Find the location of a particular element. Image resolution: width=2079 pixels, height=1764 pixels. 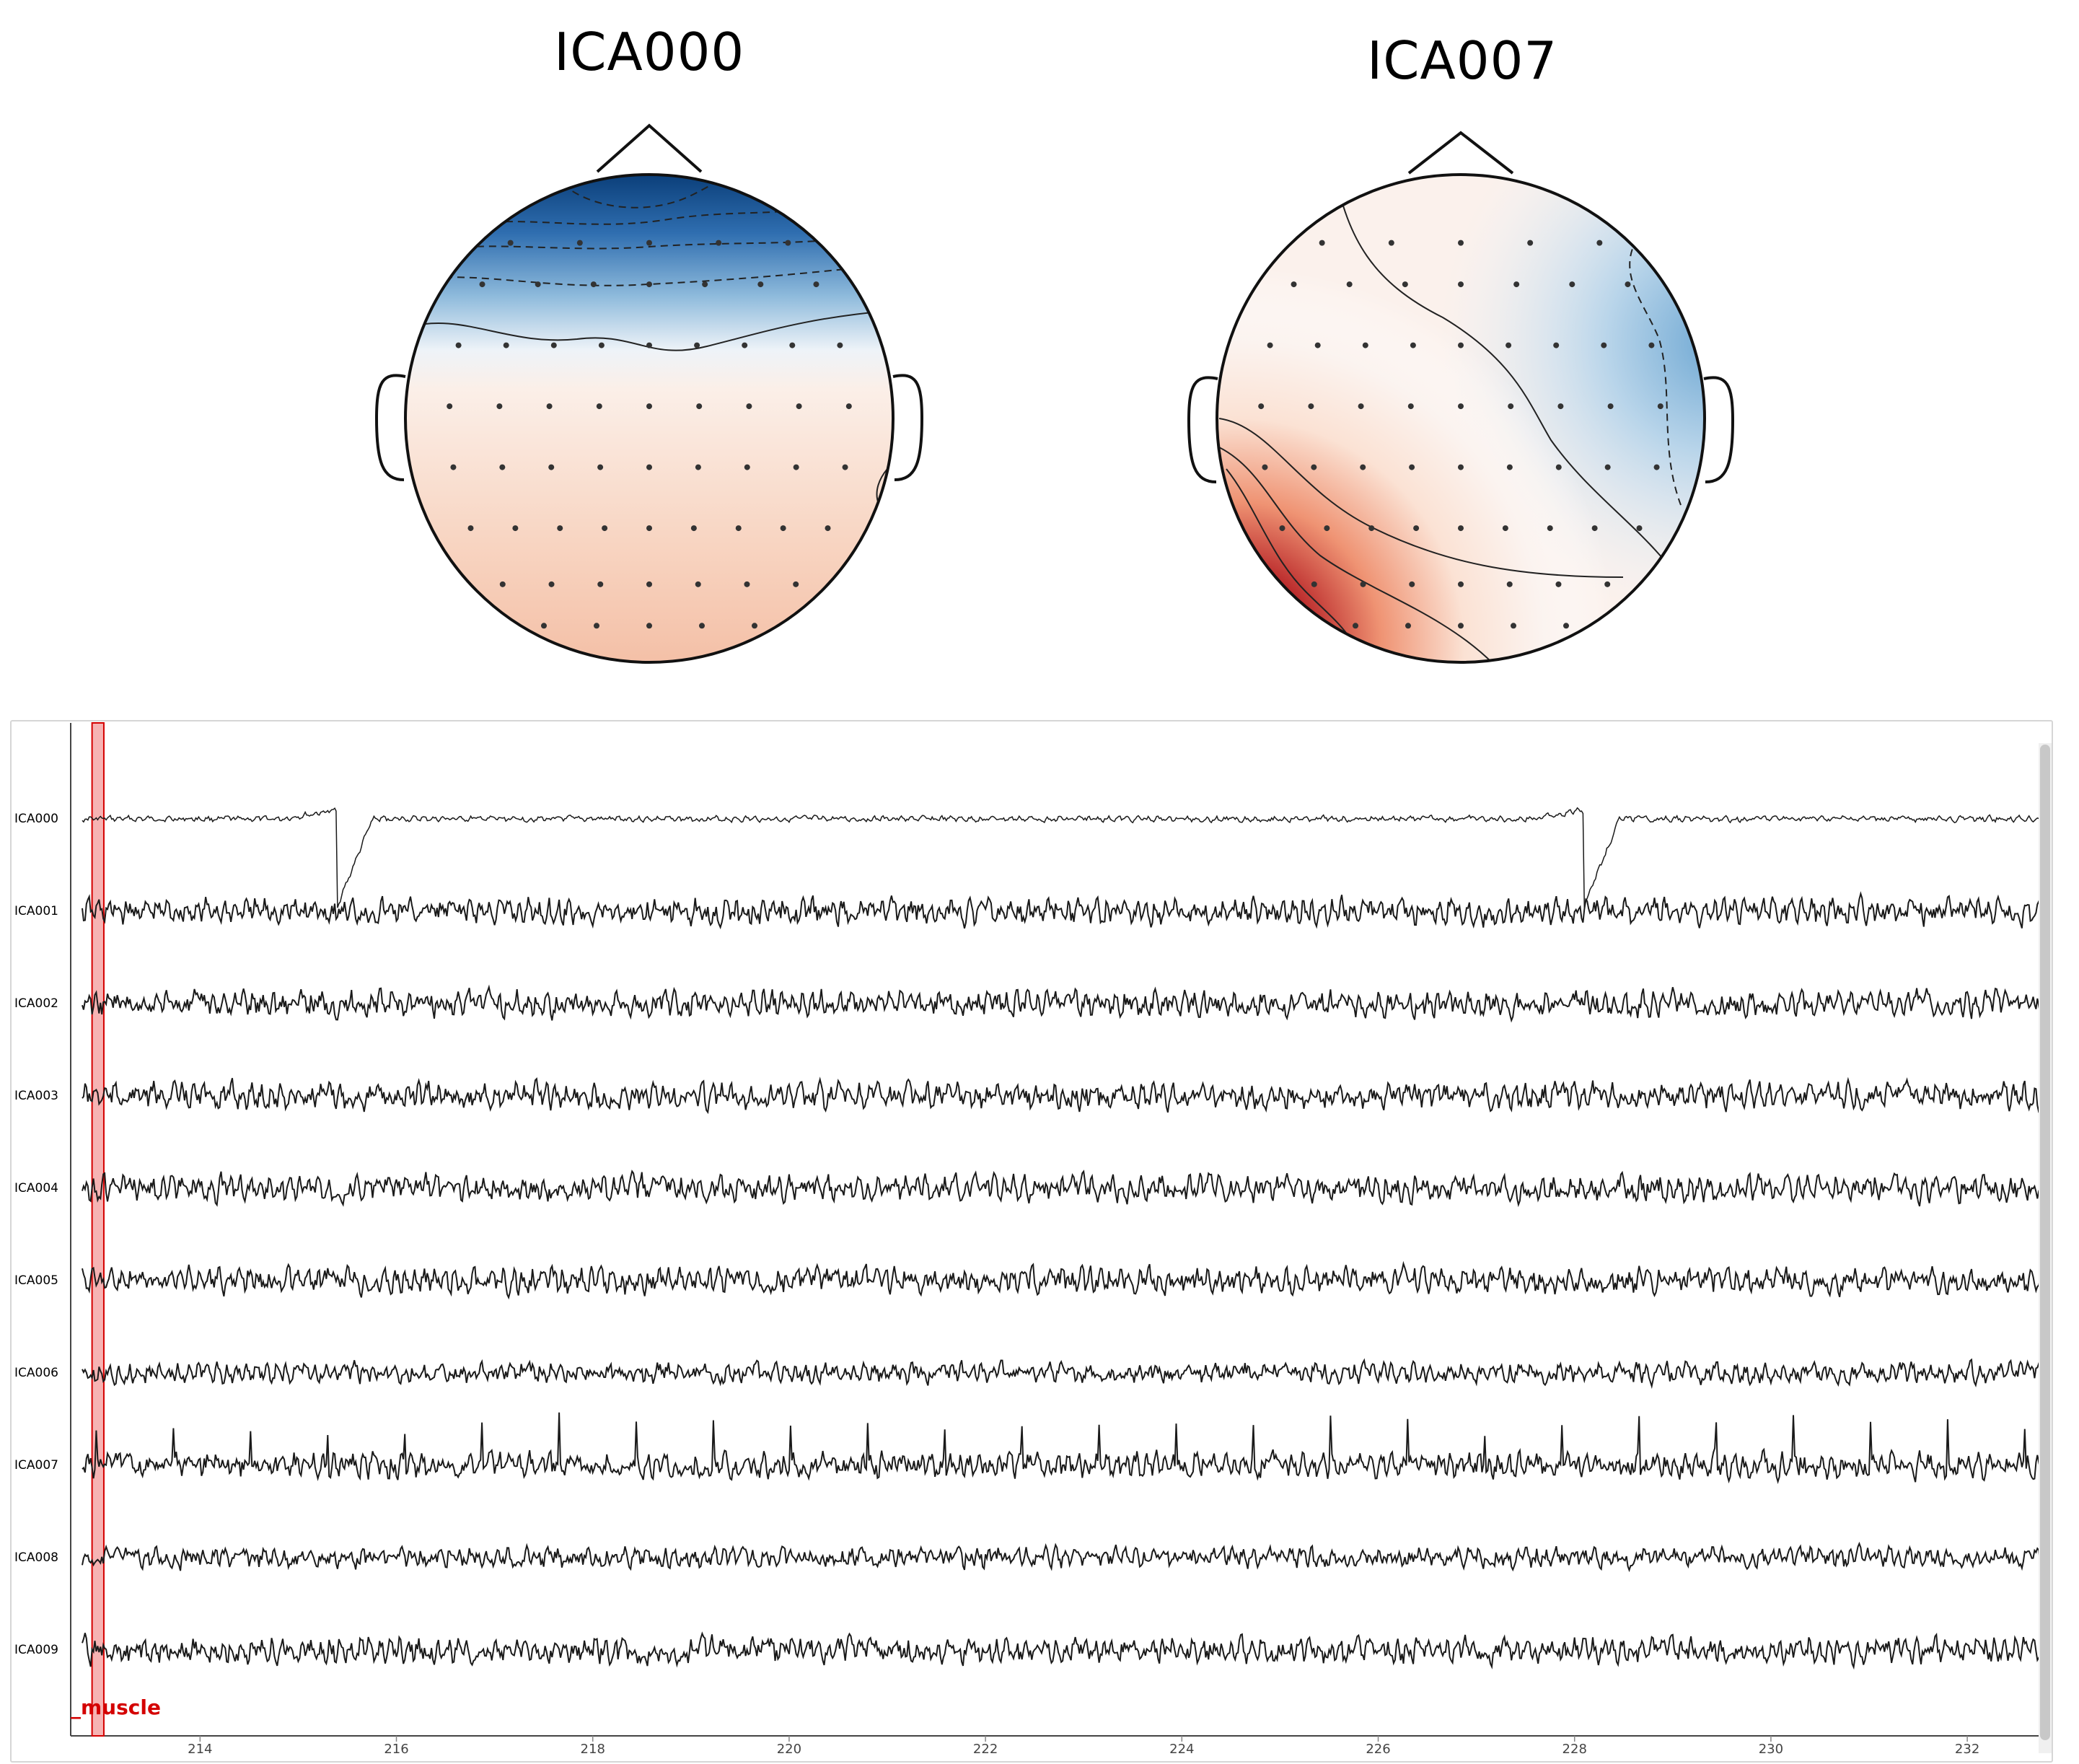

trace-ica009 is located at coordinates (1064, 1650).